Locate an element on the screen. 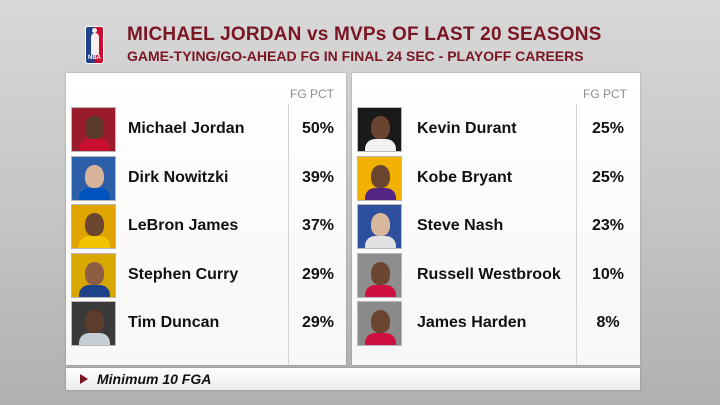 This screenshot has width=720, height=405. nba-logo-icon: NBA is located at coordinates (94, 45).